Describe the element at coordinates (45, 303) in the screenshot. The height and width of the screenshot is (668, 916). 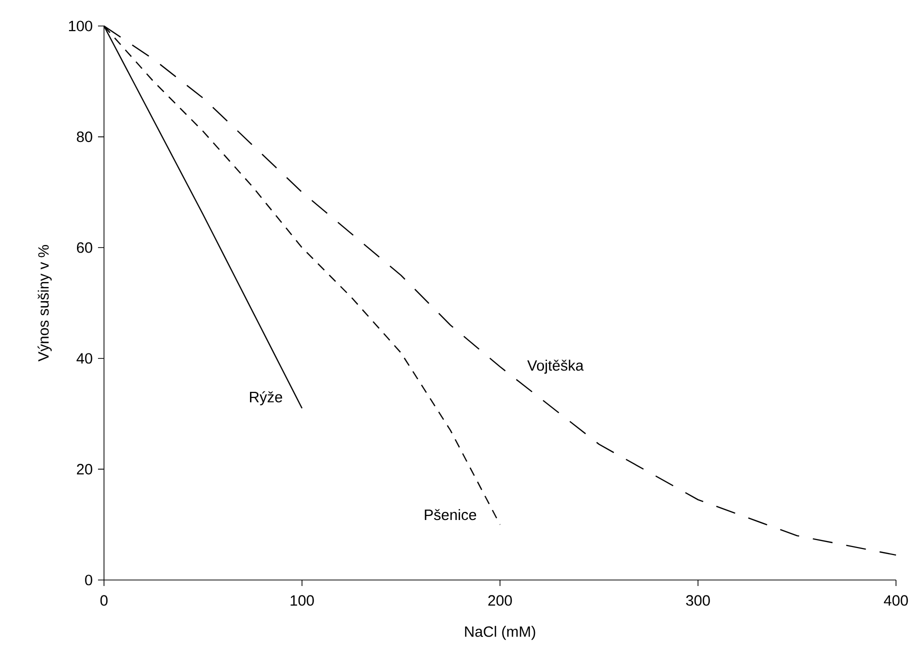
I see `y-axis-title: Výnos sušiny v %` at that location.